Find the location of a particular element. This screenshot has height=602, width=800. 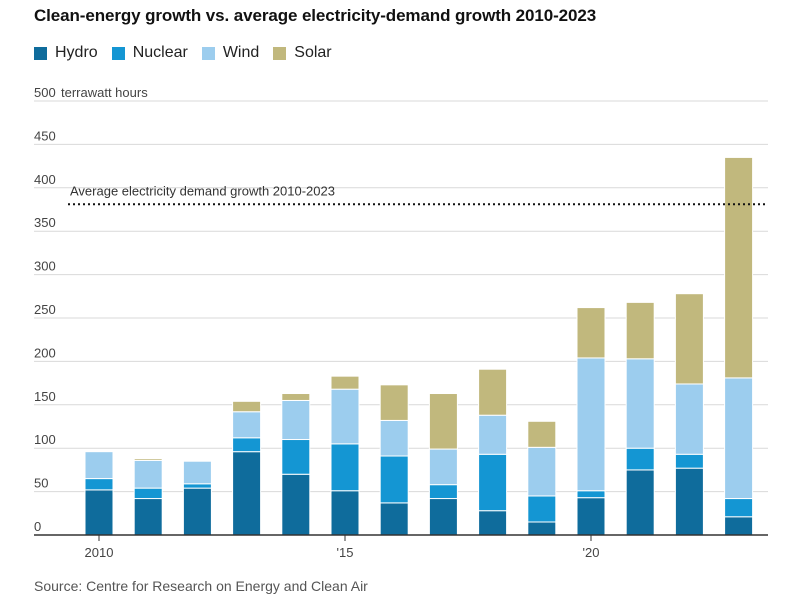

y-tick-label-150: 150 is located at coordinates (45, 396).